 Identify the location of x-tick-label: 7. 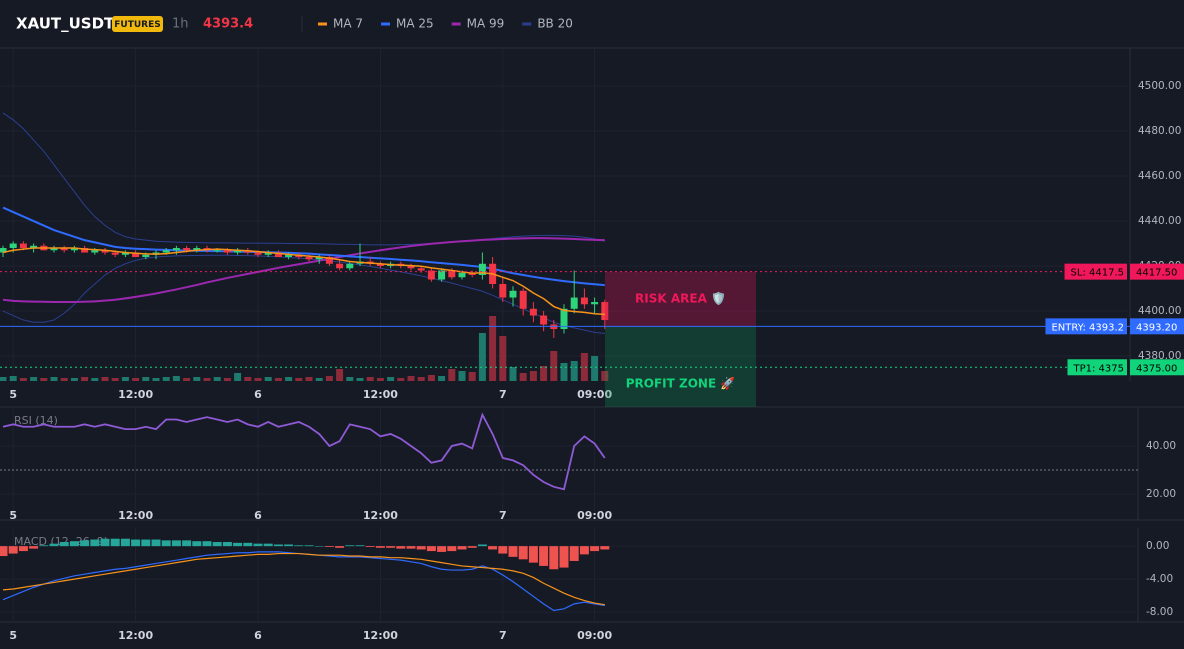
(503, 515).